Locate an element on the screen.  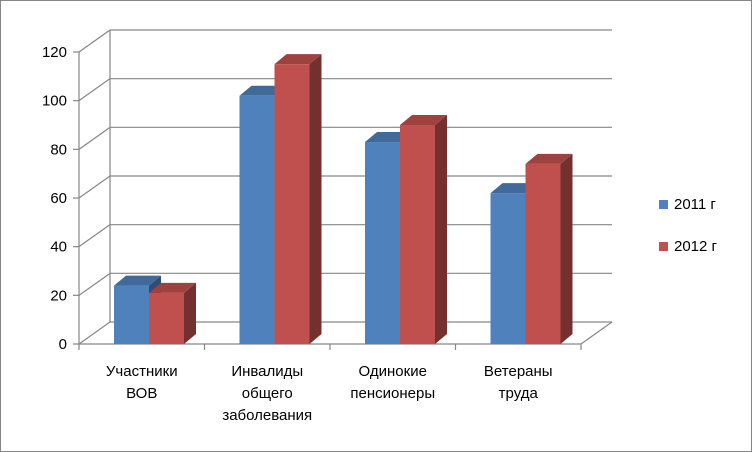
y-tick-label-80: 80 is located at coordinates (58, 149).